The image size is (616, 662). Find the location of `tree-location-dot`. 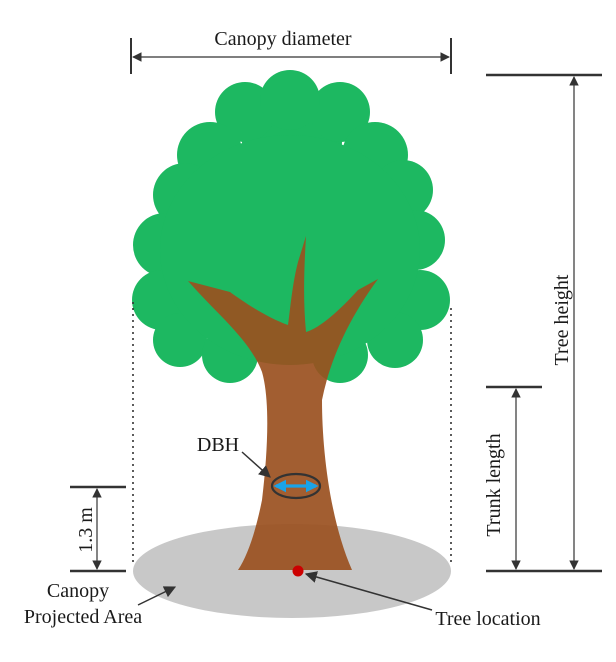

tree-location-dot is located at coordinates (298, 571).